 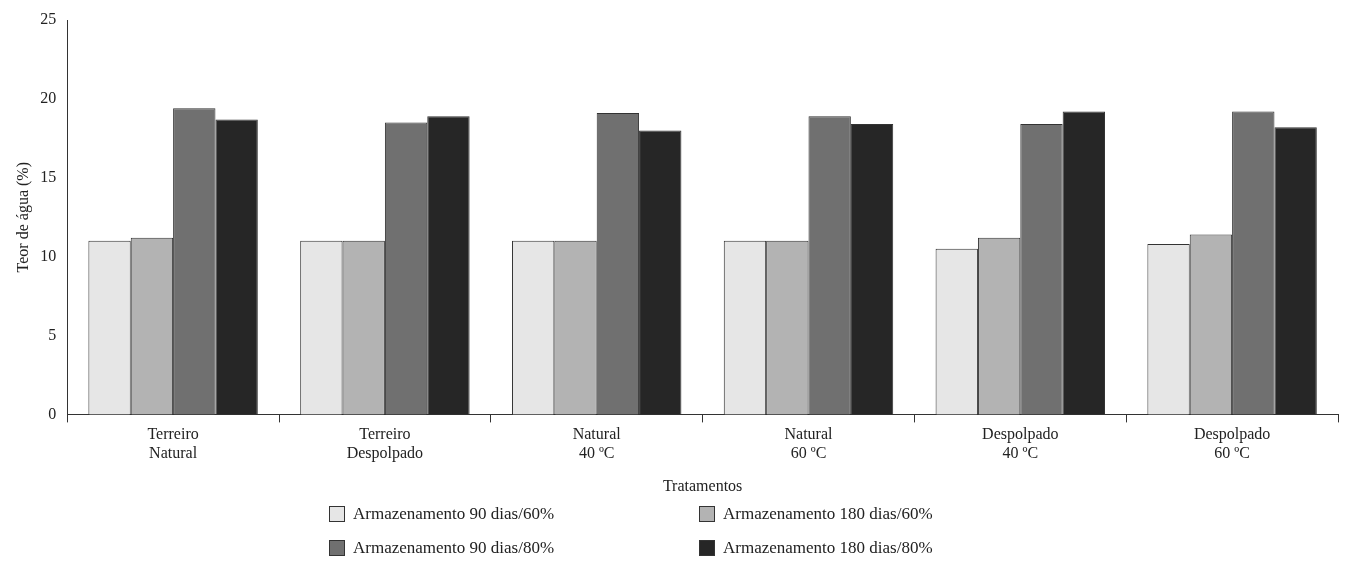 I want to click on x-tick-label: Terreiro Despolpado, so click(x=385, y=444).